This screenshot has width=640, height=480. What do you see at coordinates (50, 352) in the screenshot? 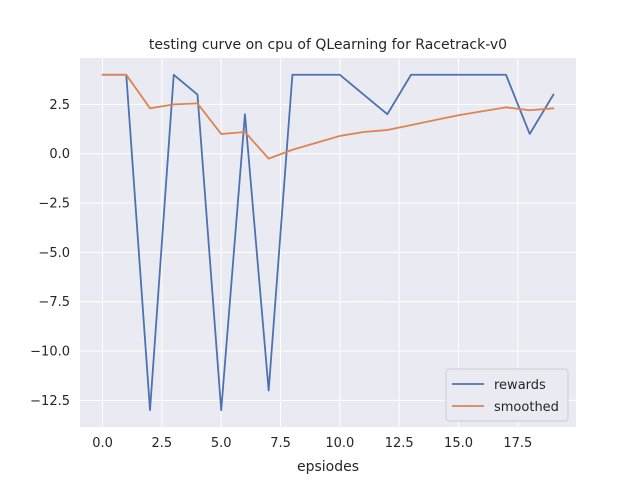
I see `y-tick-label: −10.0` at bounding box center [50, 352].